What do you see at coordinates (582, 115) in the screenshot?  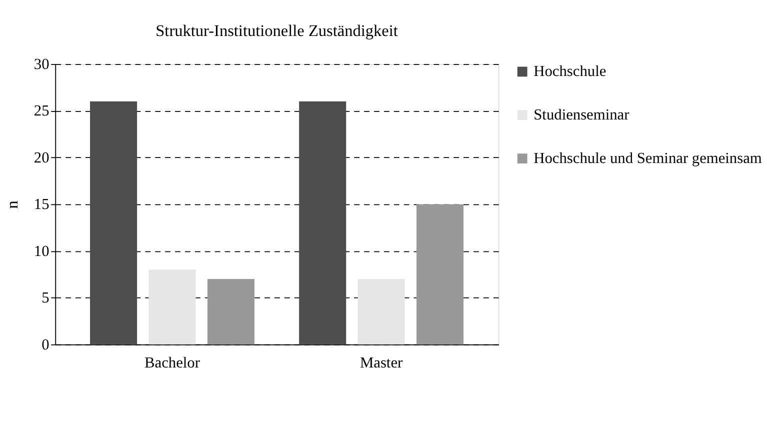 I see `legend-label: Studienseminar` at bounding box center [582, 115].